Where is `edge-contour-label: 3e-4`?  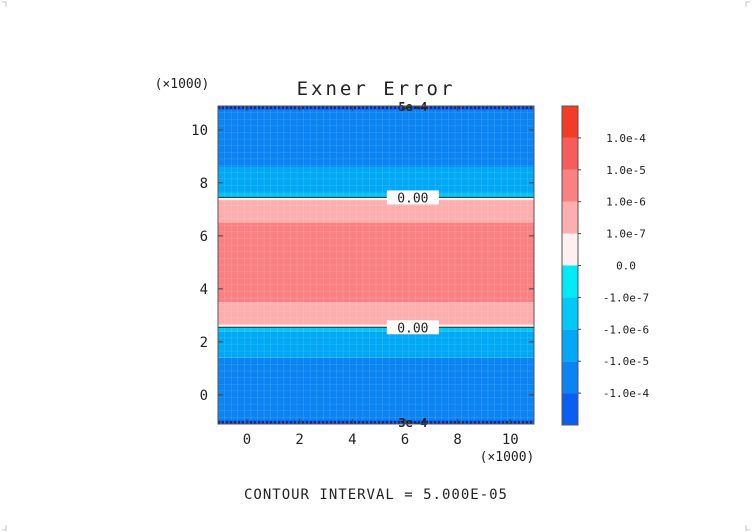
edge-contour-label: 3e-4 is located at coordinates (412, 423).